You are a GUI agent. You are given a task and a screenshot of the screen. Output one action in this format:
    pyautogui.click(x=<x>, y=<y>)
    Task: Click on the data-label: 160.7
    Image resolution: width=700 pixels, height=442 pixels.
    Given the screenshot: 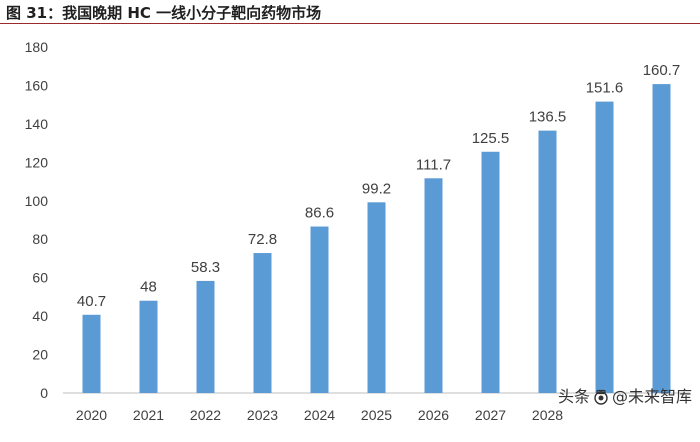 What is the action you would take?
    pyautogui.click(x=662, y=70)
    